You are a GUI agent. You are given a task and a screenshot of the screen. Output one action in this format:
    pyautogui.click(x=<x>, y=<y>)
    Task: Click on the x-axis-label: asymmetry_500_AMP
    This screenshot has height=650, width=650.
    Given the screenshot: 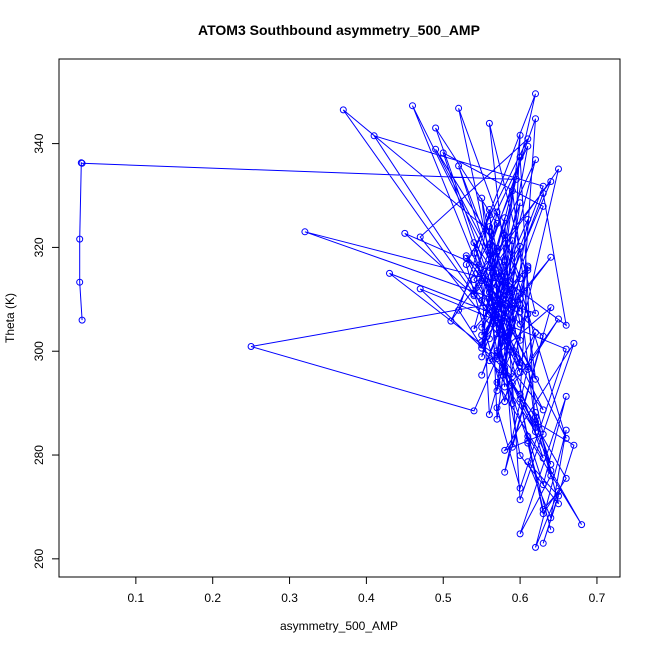 What is the action you would take?
    pyautogui.click(x=339, y=626)
    